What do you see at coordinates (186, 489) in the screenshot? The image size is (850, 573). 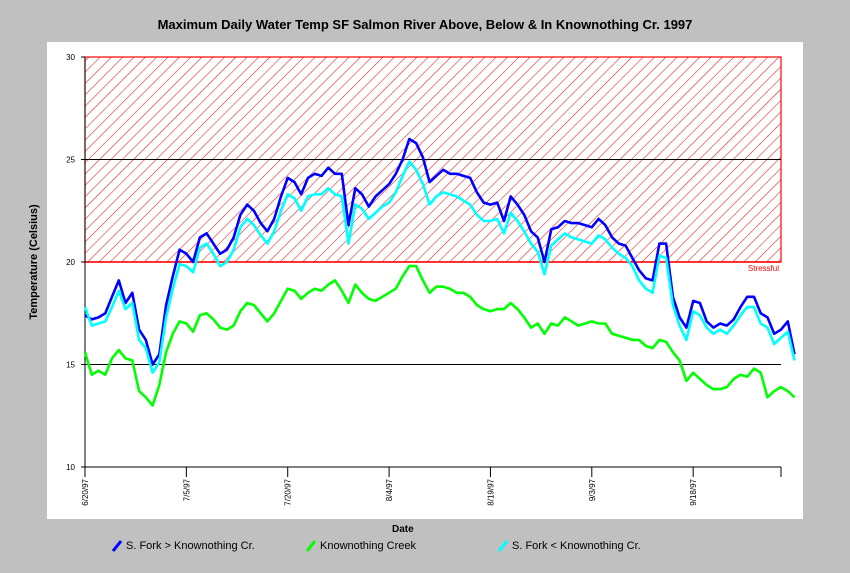 I see `x-tick-label: 7/5/97` at bounding box center [186, 489].